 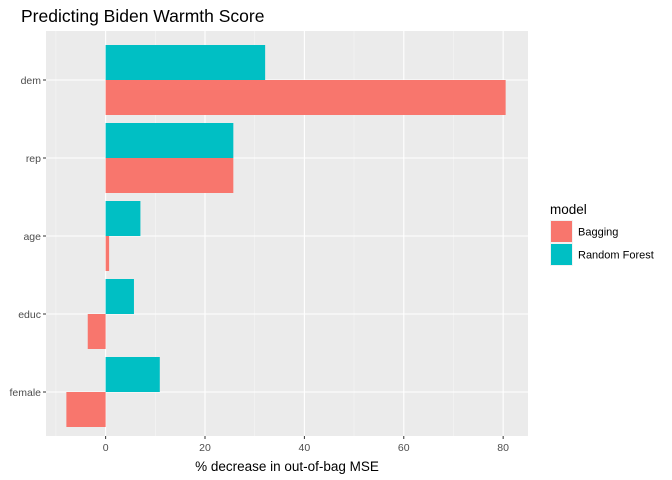 I want to click on bar-bagging-educ, so click(x=96, y=331).